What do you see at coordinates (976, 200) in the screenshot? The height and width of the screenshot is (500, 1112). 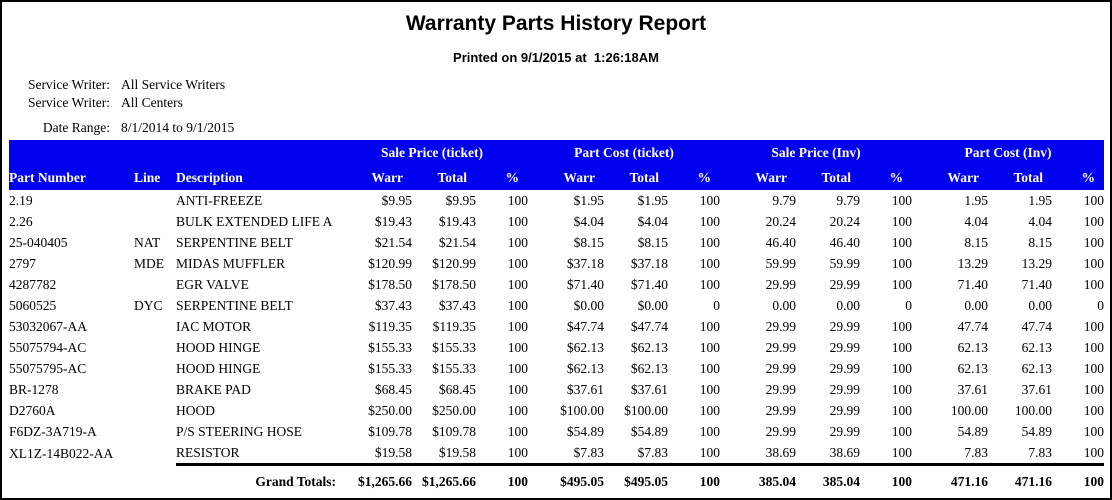 I see `value-cell: 1.95` at bounding box center [976, 200].